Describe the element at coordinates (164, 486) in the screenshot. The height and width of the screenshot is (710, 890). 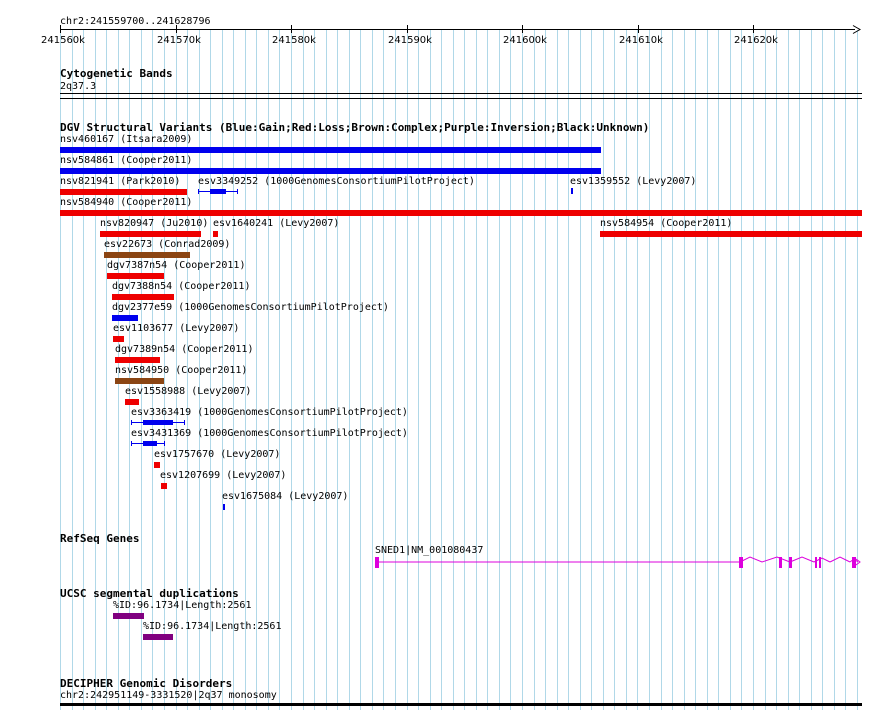
I see `variant-bar-esv1207699` at that location.